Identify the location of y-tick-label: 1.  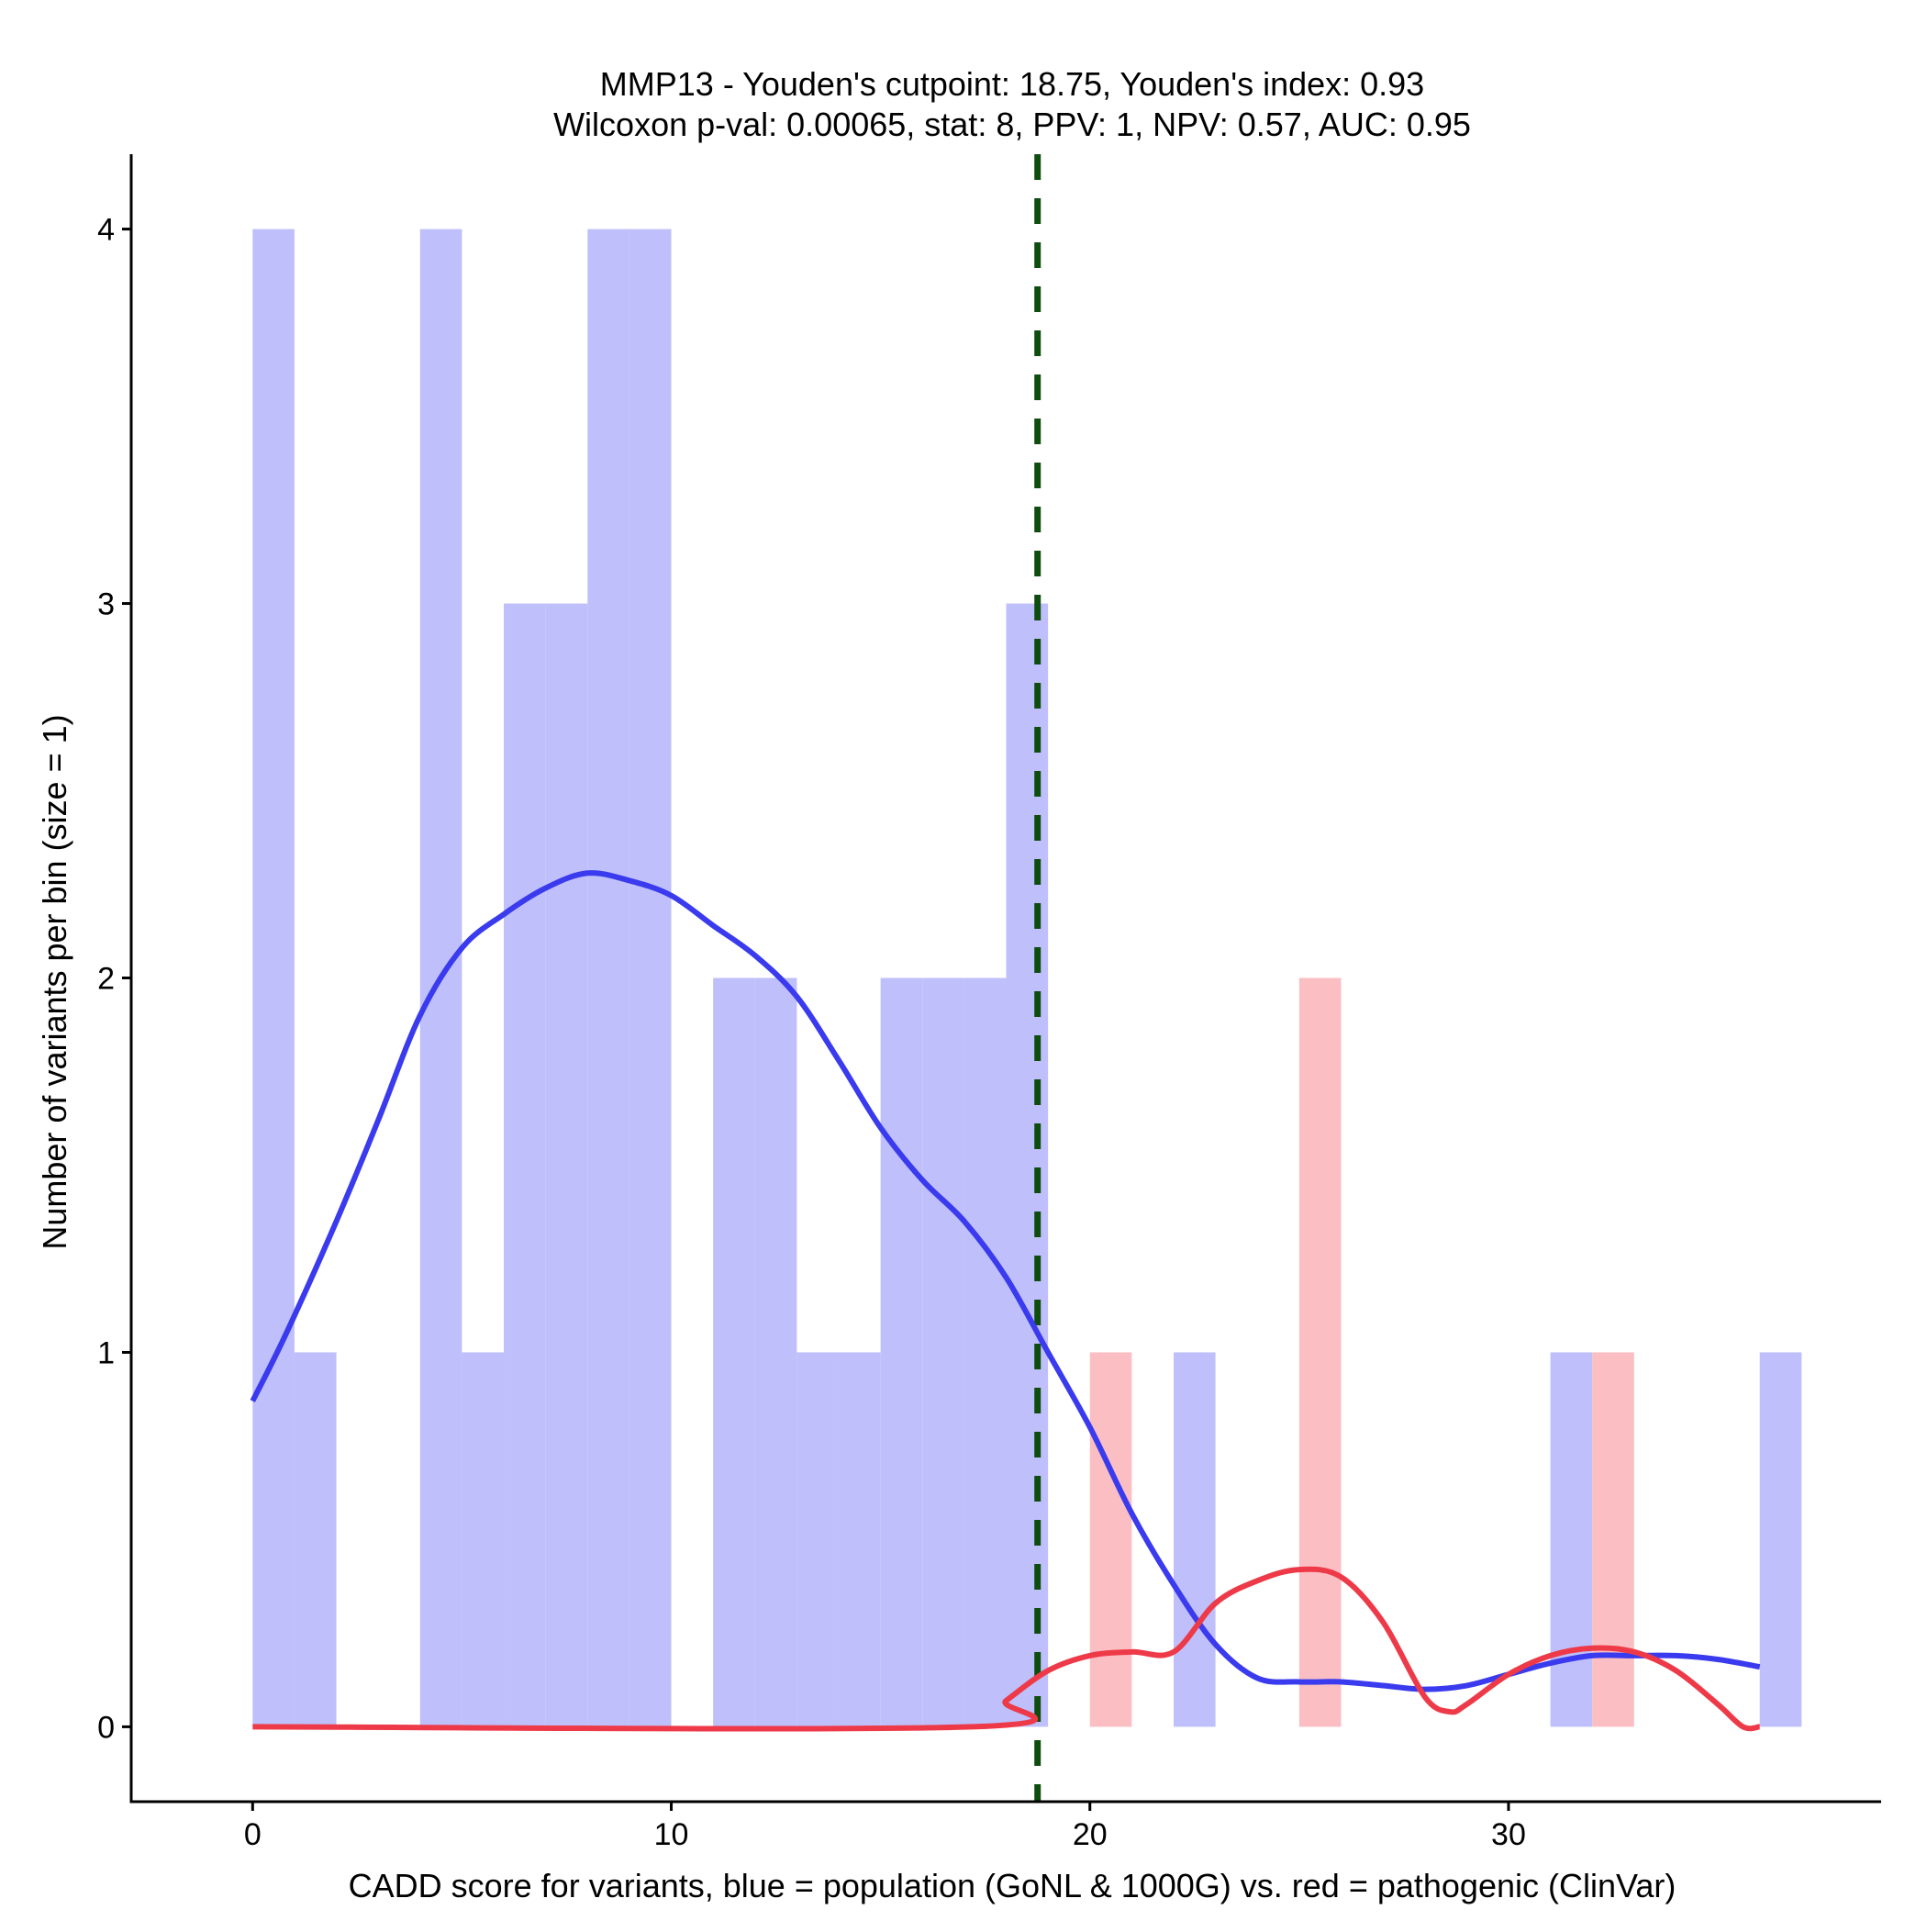
(106, 1352).